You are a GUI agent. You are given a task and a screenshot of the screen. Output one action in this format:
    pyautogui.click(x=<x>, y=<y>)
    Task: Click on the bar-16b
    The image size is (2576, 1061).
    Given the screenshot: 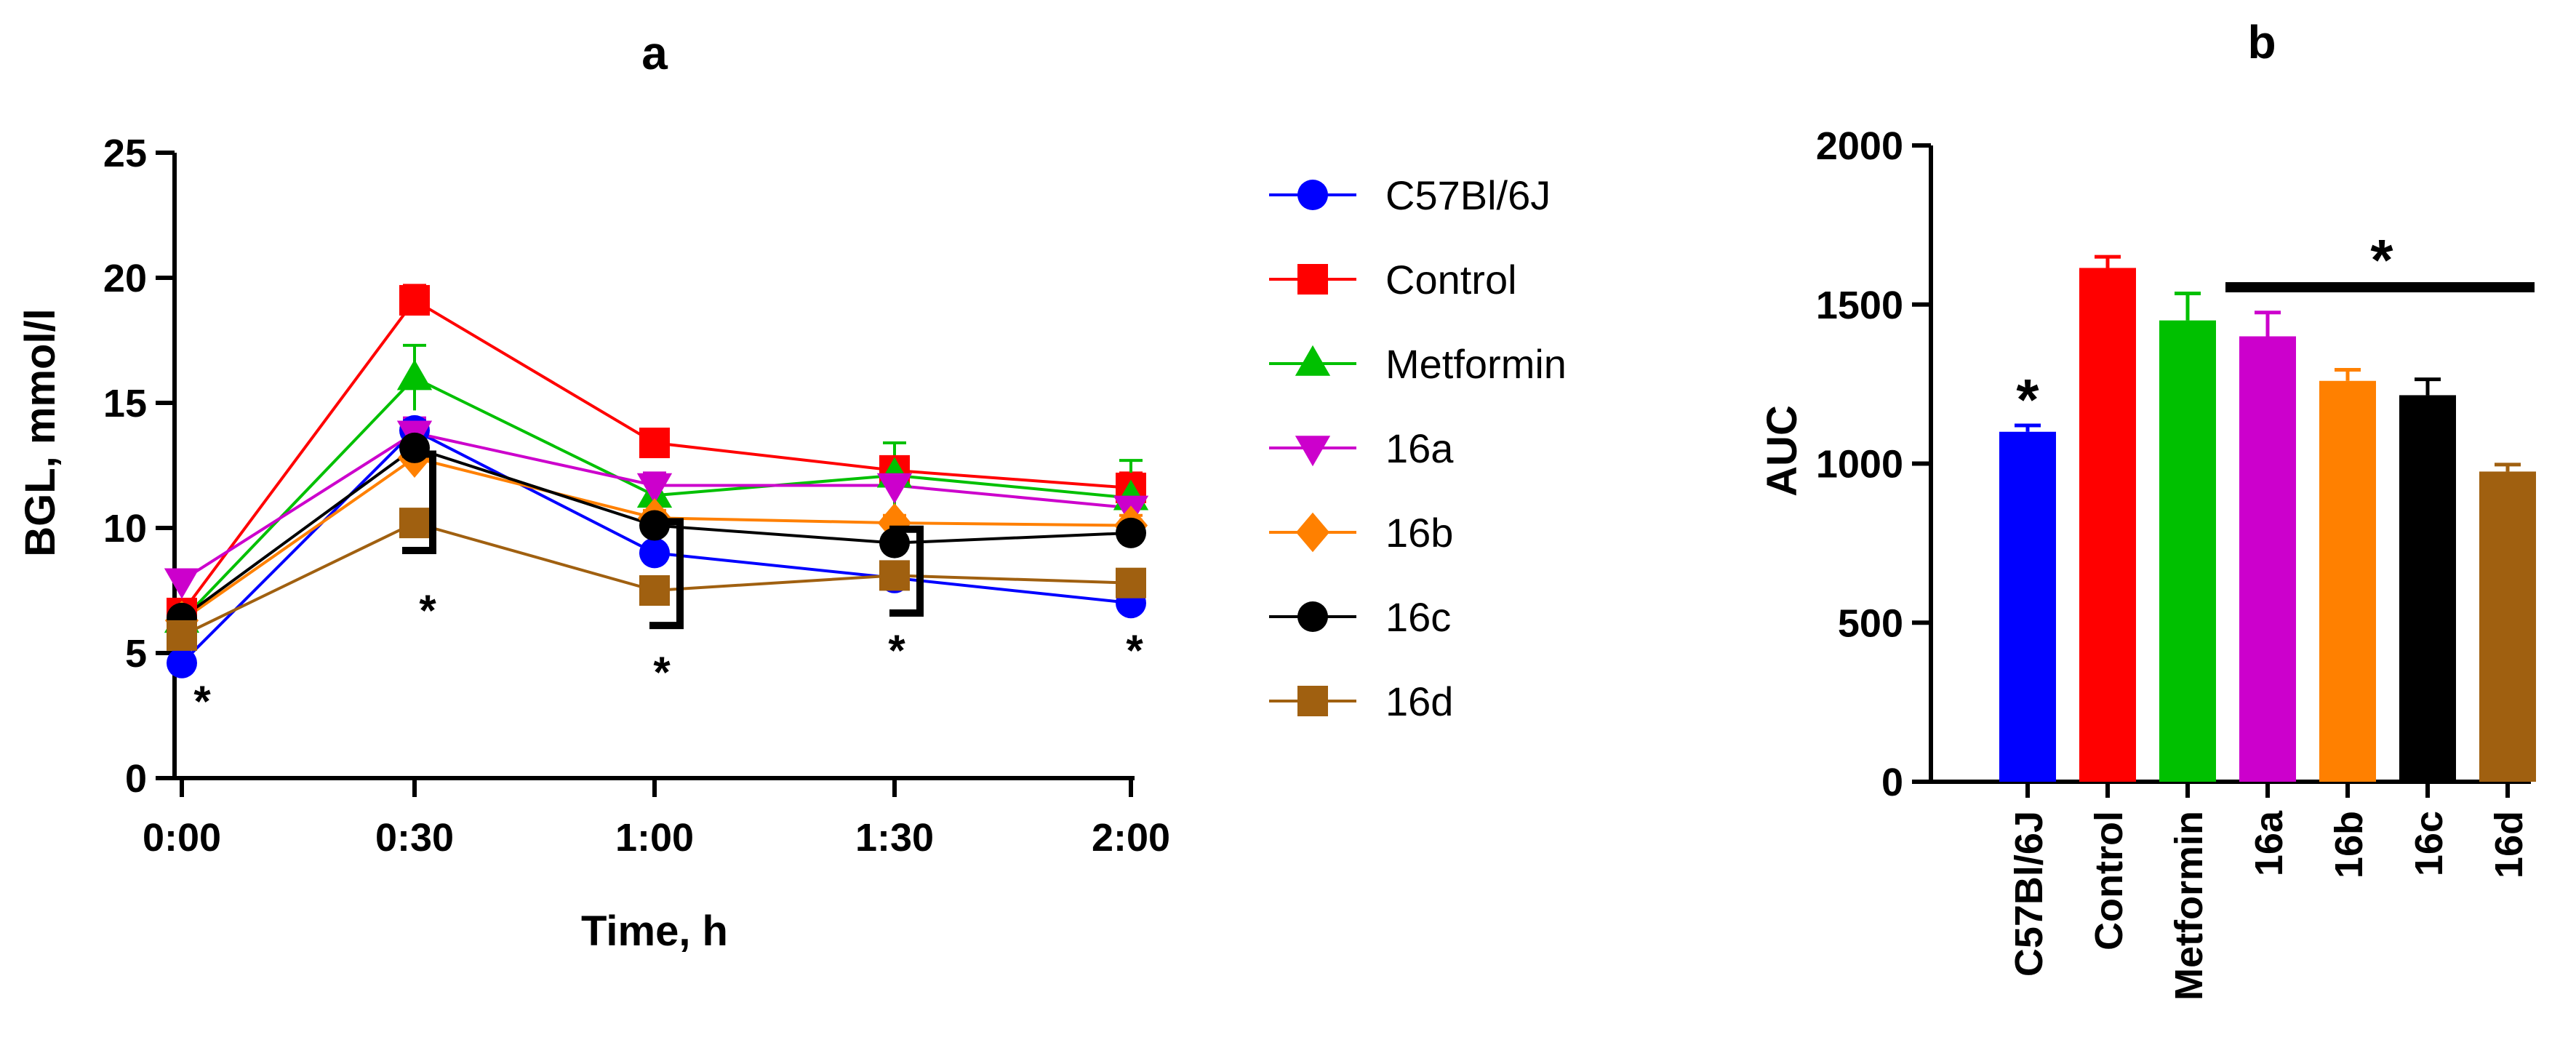 What is the action you would take?
    pyautogui.click(x=2347, y=581)
    